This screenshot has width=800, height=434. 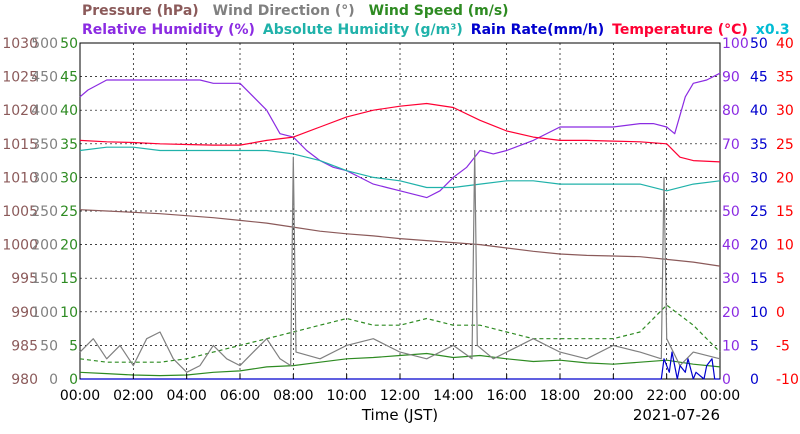 I want to click on legend-item: Wind Direction (°), so click(x=284, y=11).